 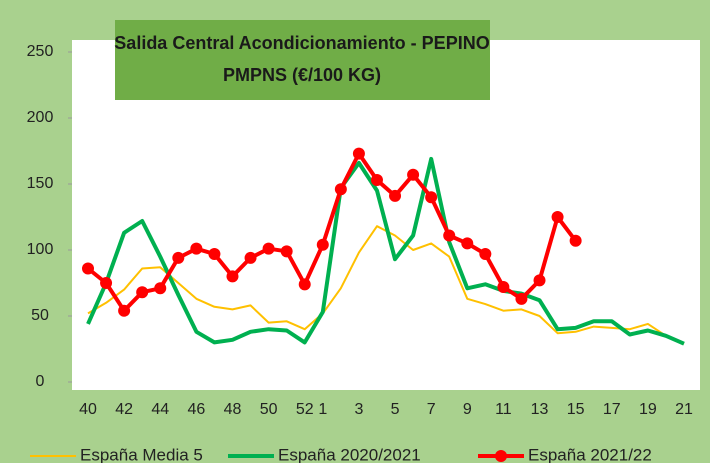 I want to click on y-tick-label: 0, so click(x=40, y=381).